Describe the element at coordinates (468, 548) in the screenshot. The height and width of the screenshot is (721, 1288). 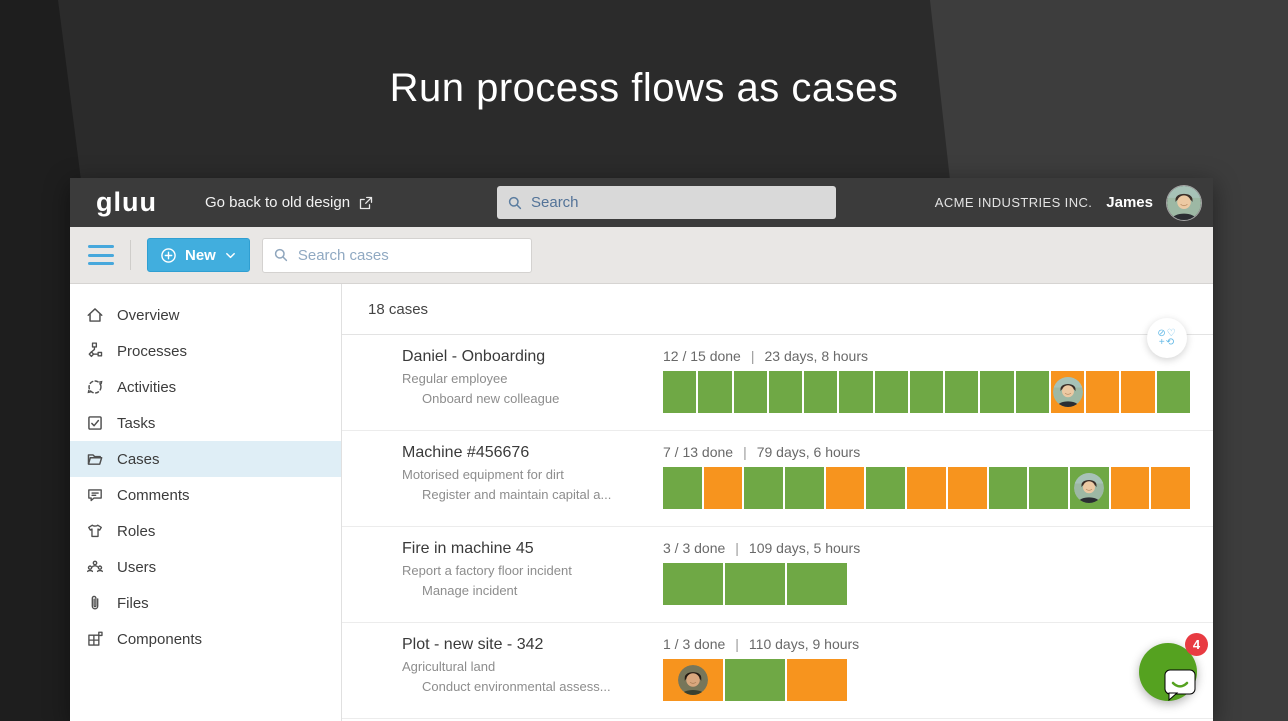
I see `case-title: Fire in machine 45` at that location.